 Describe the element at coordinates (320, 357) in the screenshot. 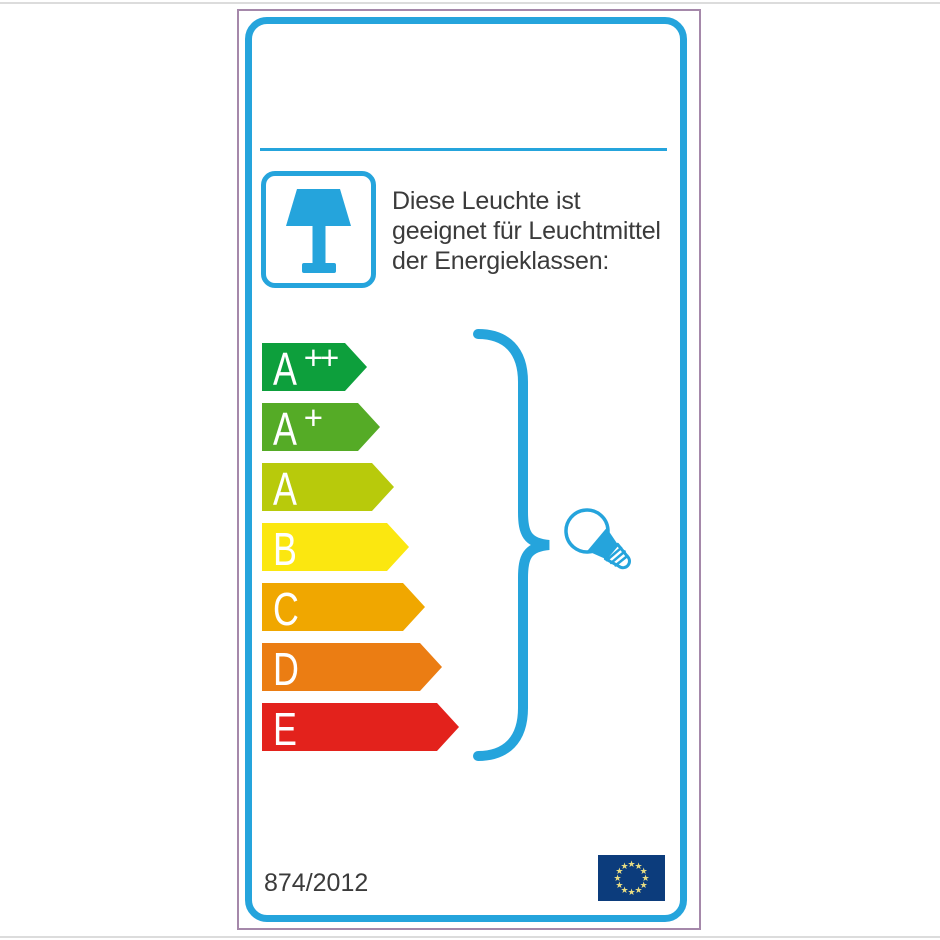

I see `energy-class-sup: ++` at that location.